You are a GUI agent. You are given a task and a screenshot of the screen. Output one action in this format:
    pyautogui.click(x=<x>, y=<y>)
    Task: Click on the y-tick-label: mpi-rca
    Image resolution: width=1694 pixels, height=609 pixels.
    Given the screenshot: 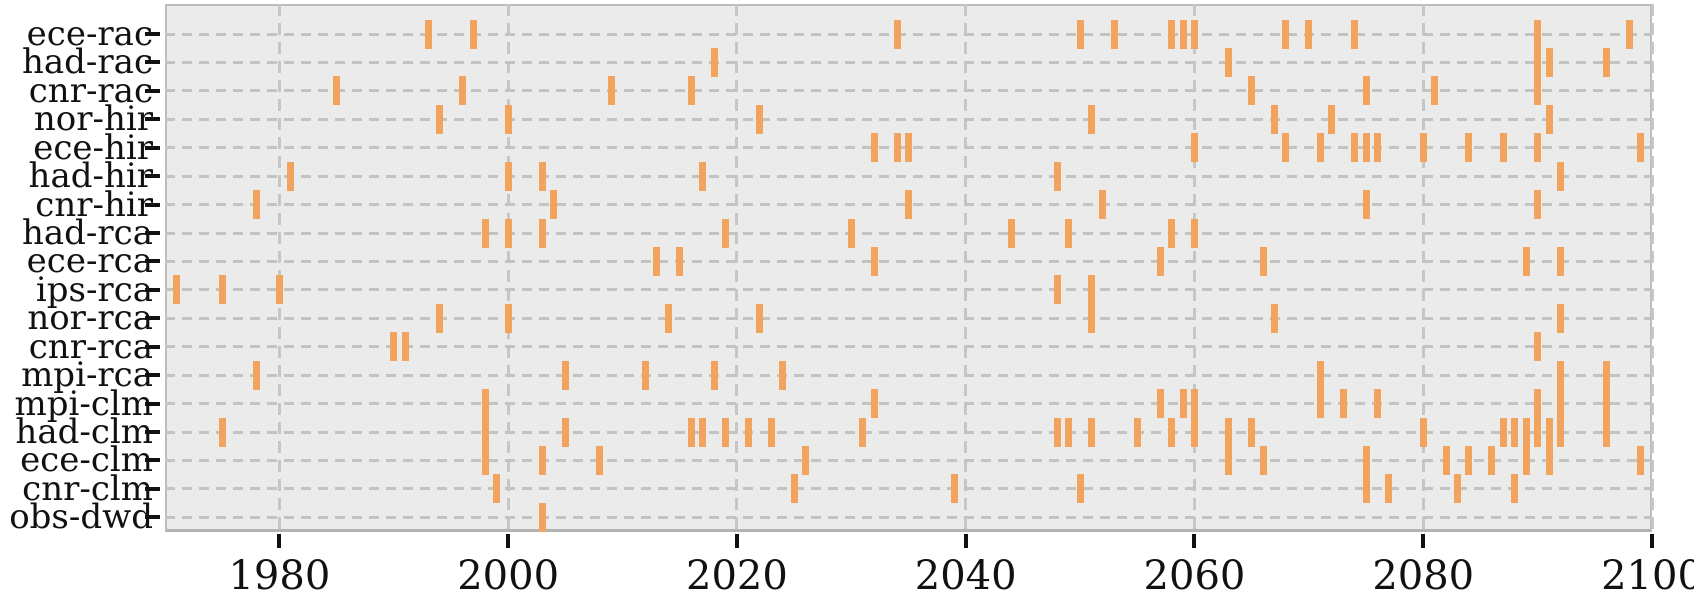 What is the action you would take?
    pyautogui.click(x=87, y=375)
    